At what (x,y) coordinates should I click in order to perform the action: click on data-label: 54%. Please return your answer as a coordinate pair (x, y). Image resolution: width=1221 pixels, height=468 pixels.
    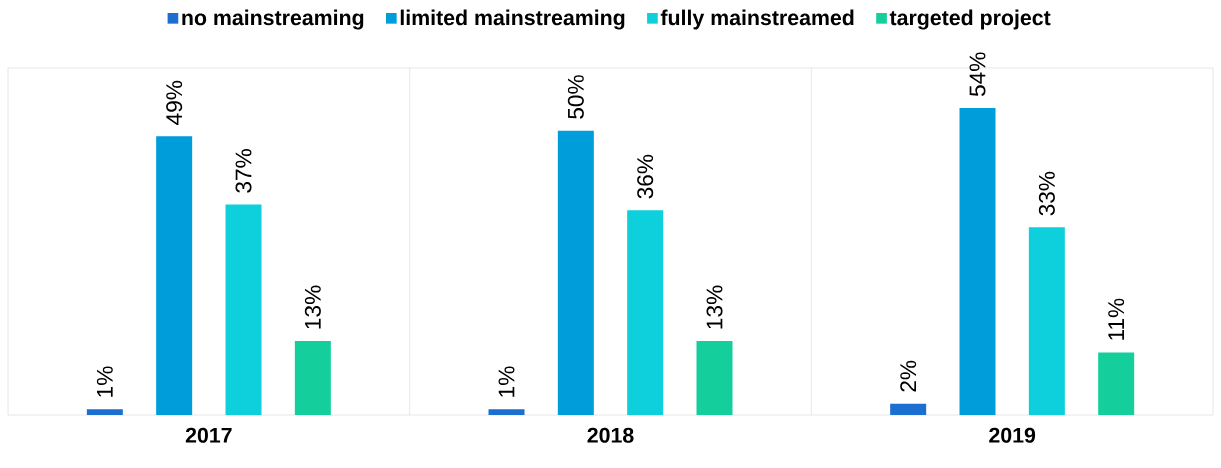
    Looking at the image, I should click on (977, 74).